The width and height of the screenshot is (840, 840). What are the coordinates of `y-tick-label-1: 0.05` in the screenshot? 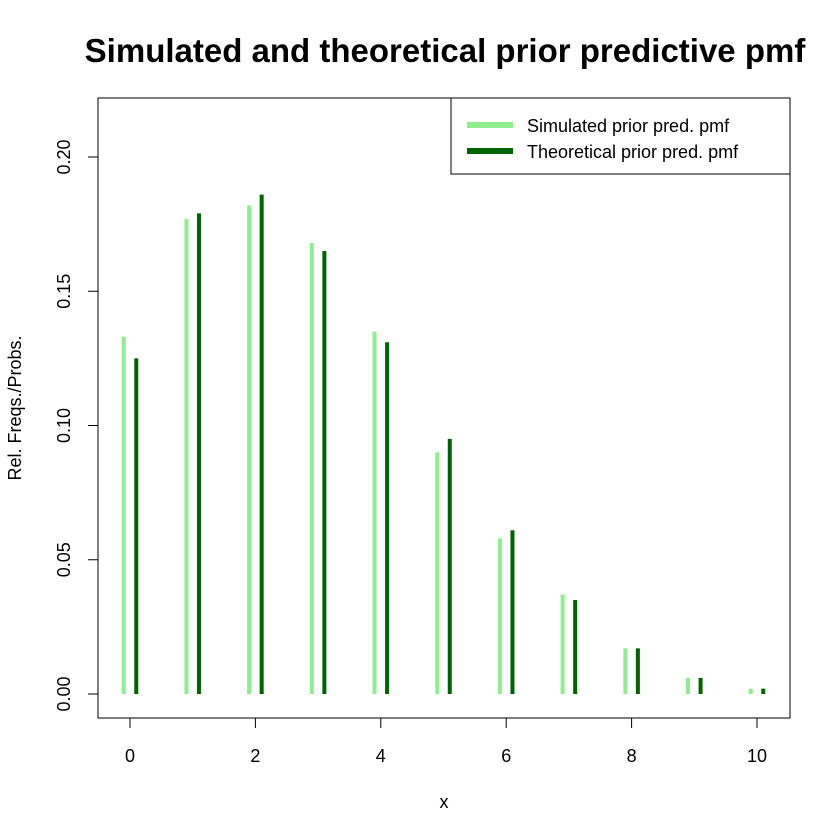 It's located at (64, 559).